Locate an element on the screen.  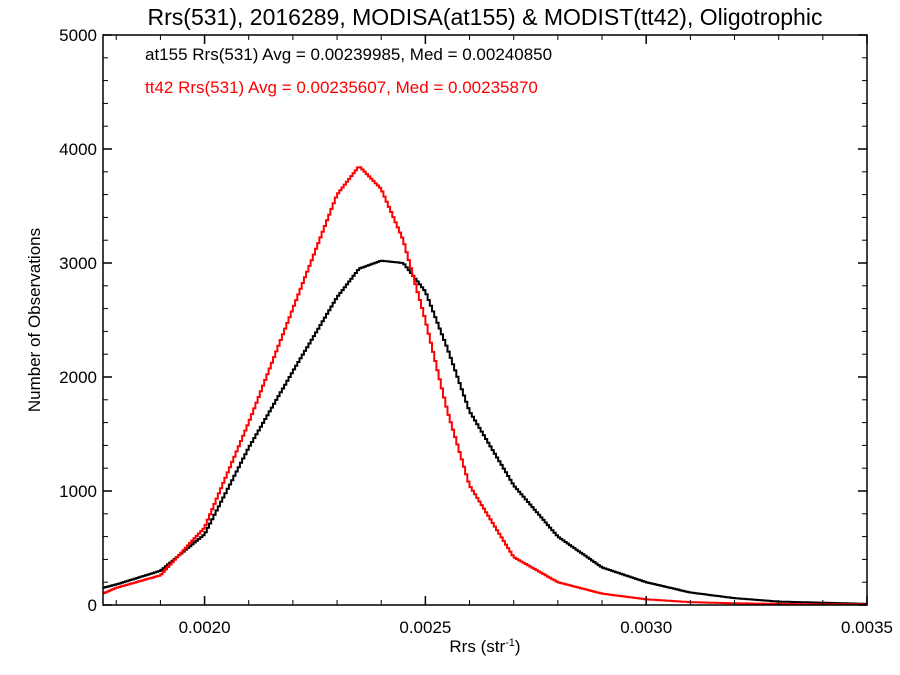
y-axis-label: Number of Observations is located at coordinates (34, 320).